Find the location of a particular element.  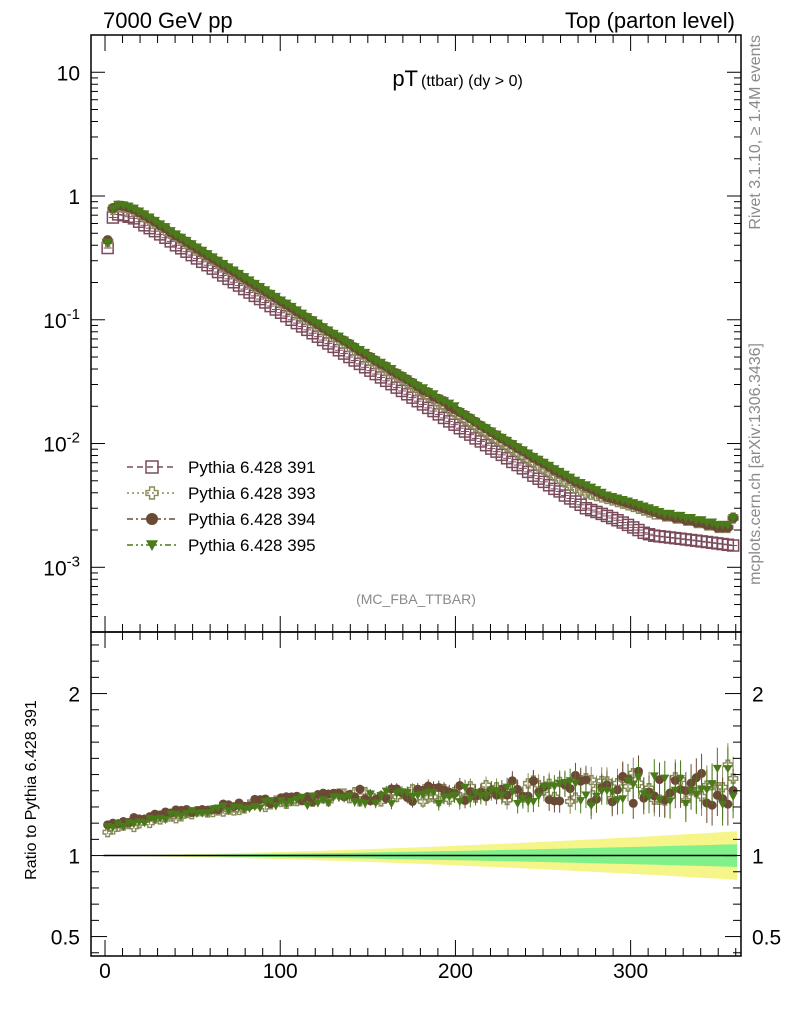

legend-entry: Pythia 6.428 395 is located at coordinates (221, 545).